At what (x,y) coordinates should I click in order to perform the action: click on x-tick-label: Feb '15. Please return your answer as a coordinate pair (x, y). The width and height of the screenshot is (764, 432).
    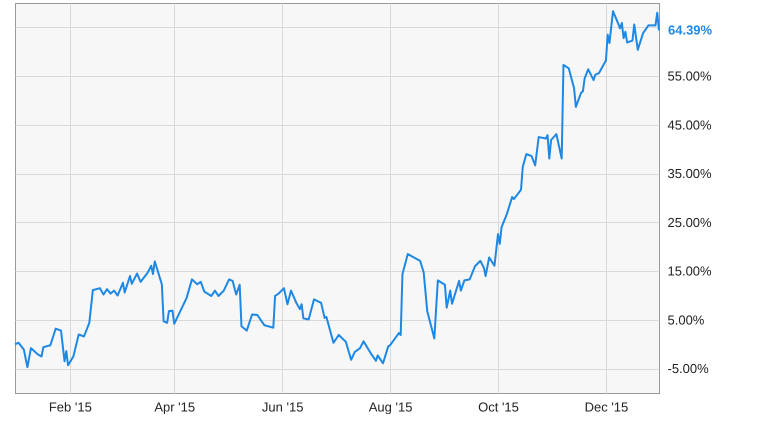
    Looking at the image, I should click on (70, 407).